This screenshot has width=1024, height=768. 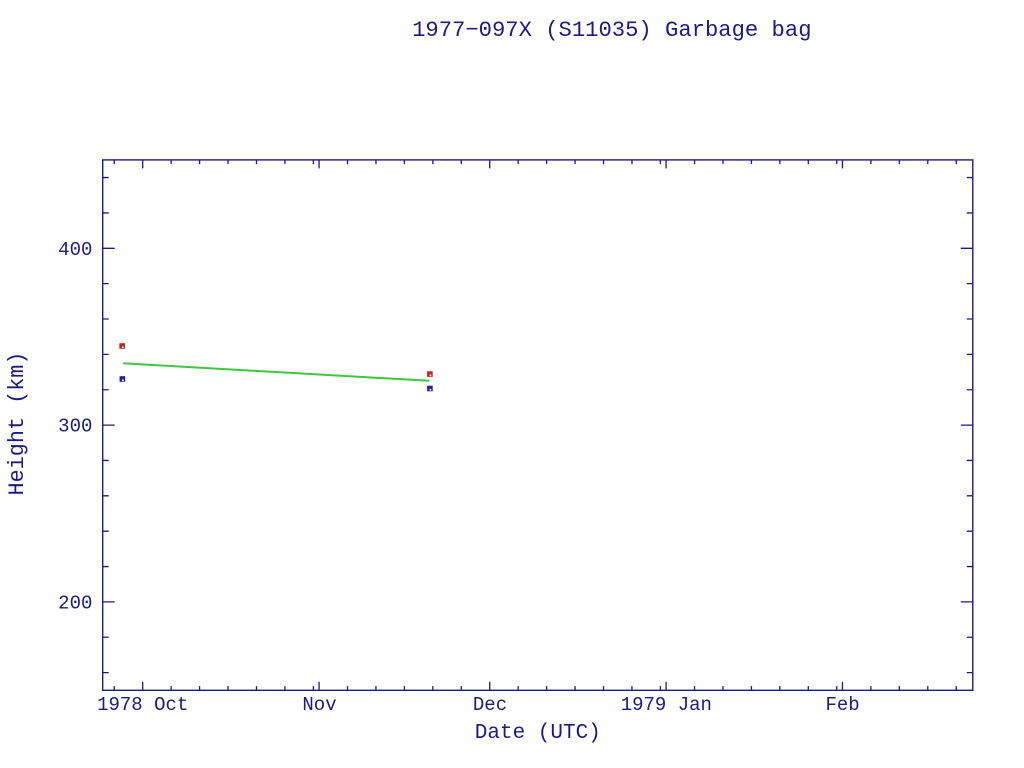 I want to click on svg-text: Date (UTC), so click(x=538, y=733).